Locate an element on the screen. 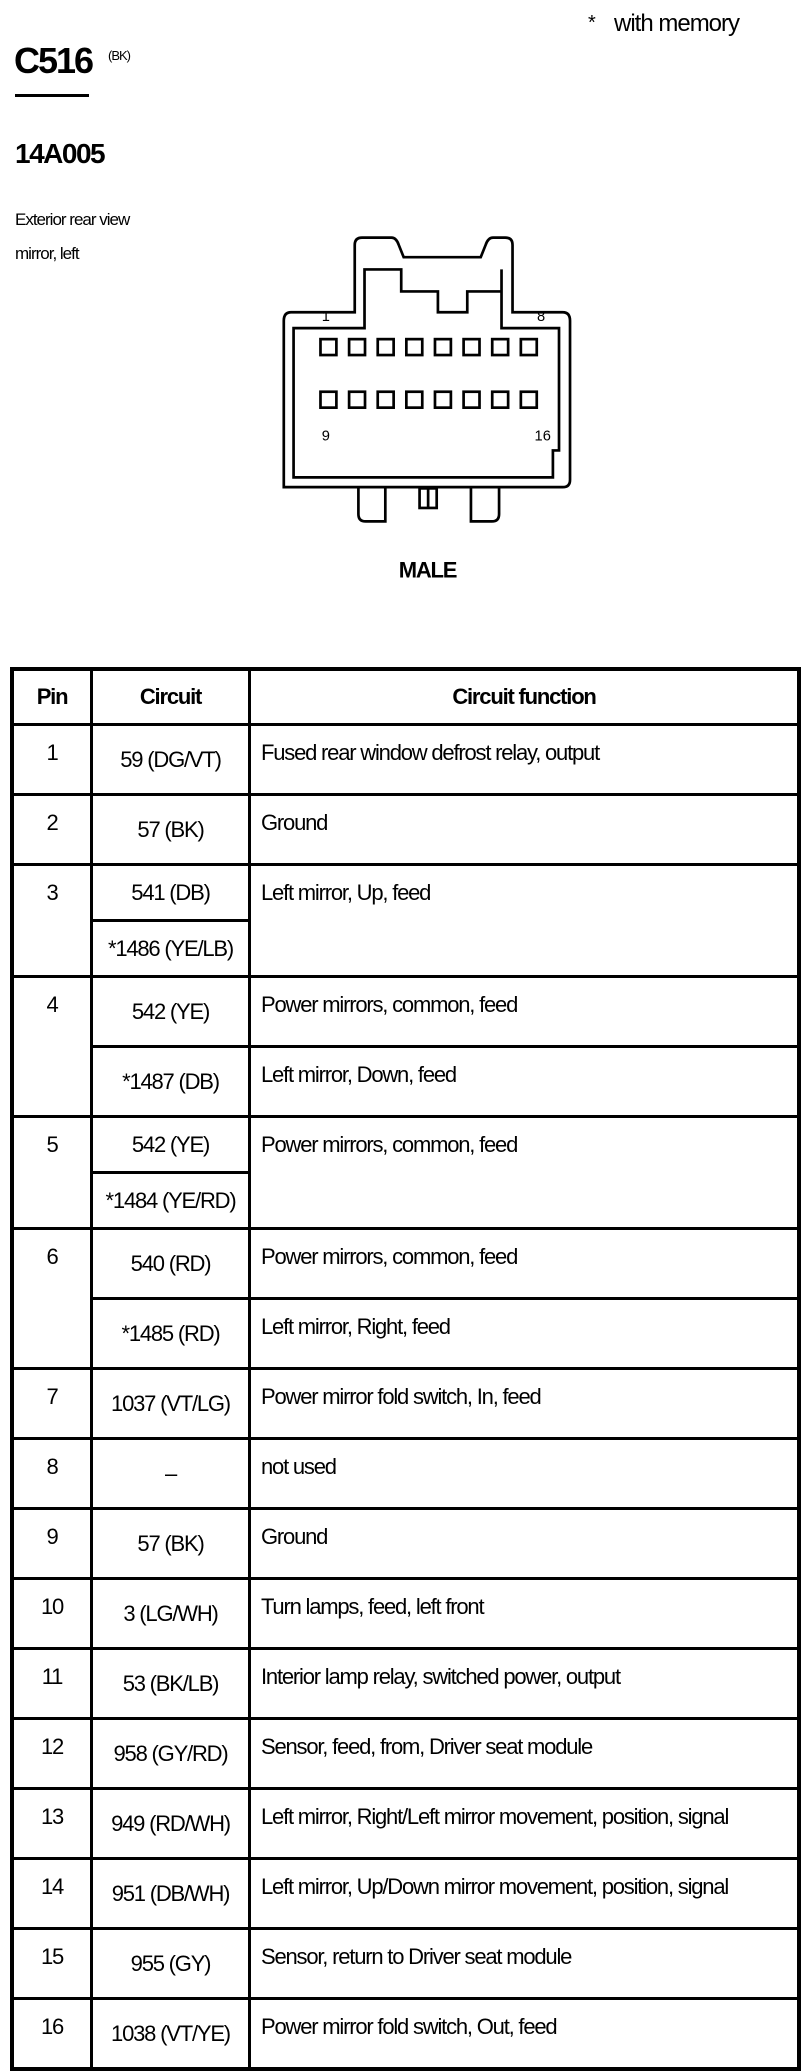 The width and height of the screenshot is (811, 2071). title-underline is located at coordinates (52, 95).